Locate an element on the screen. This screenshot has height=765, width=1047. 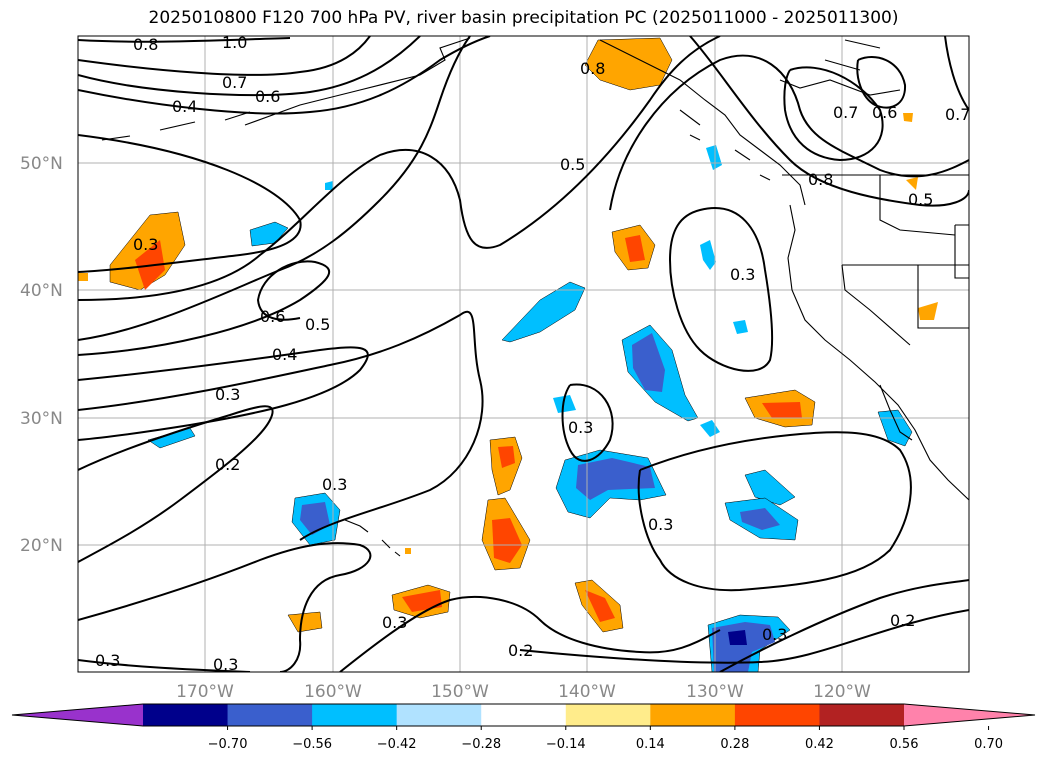
colorbar-tick-label: 0.56 is located at coordinates (904, 744).